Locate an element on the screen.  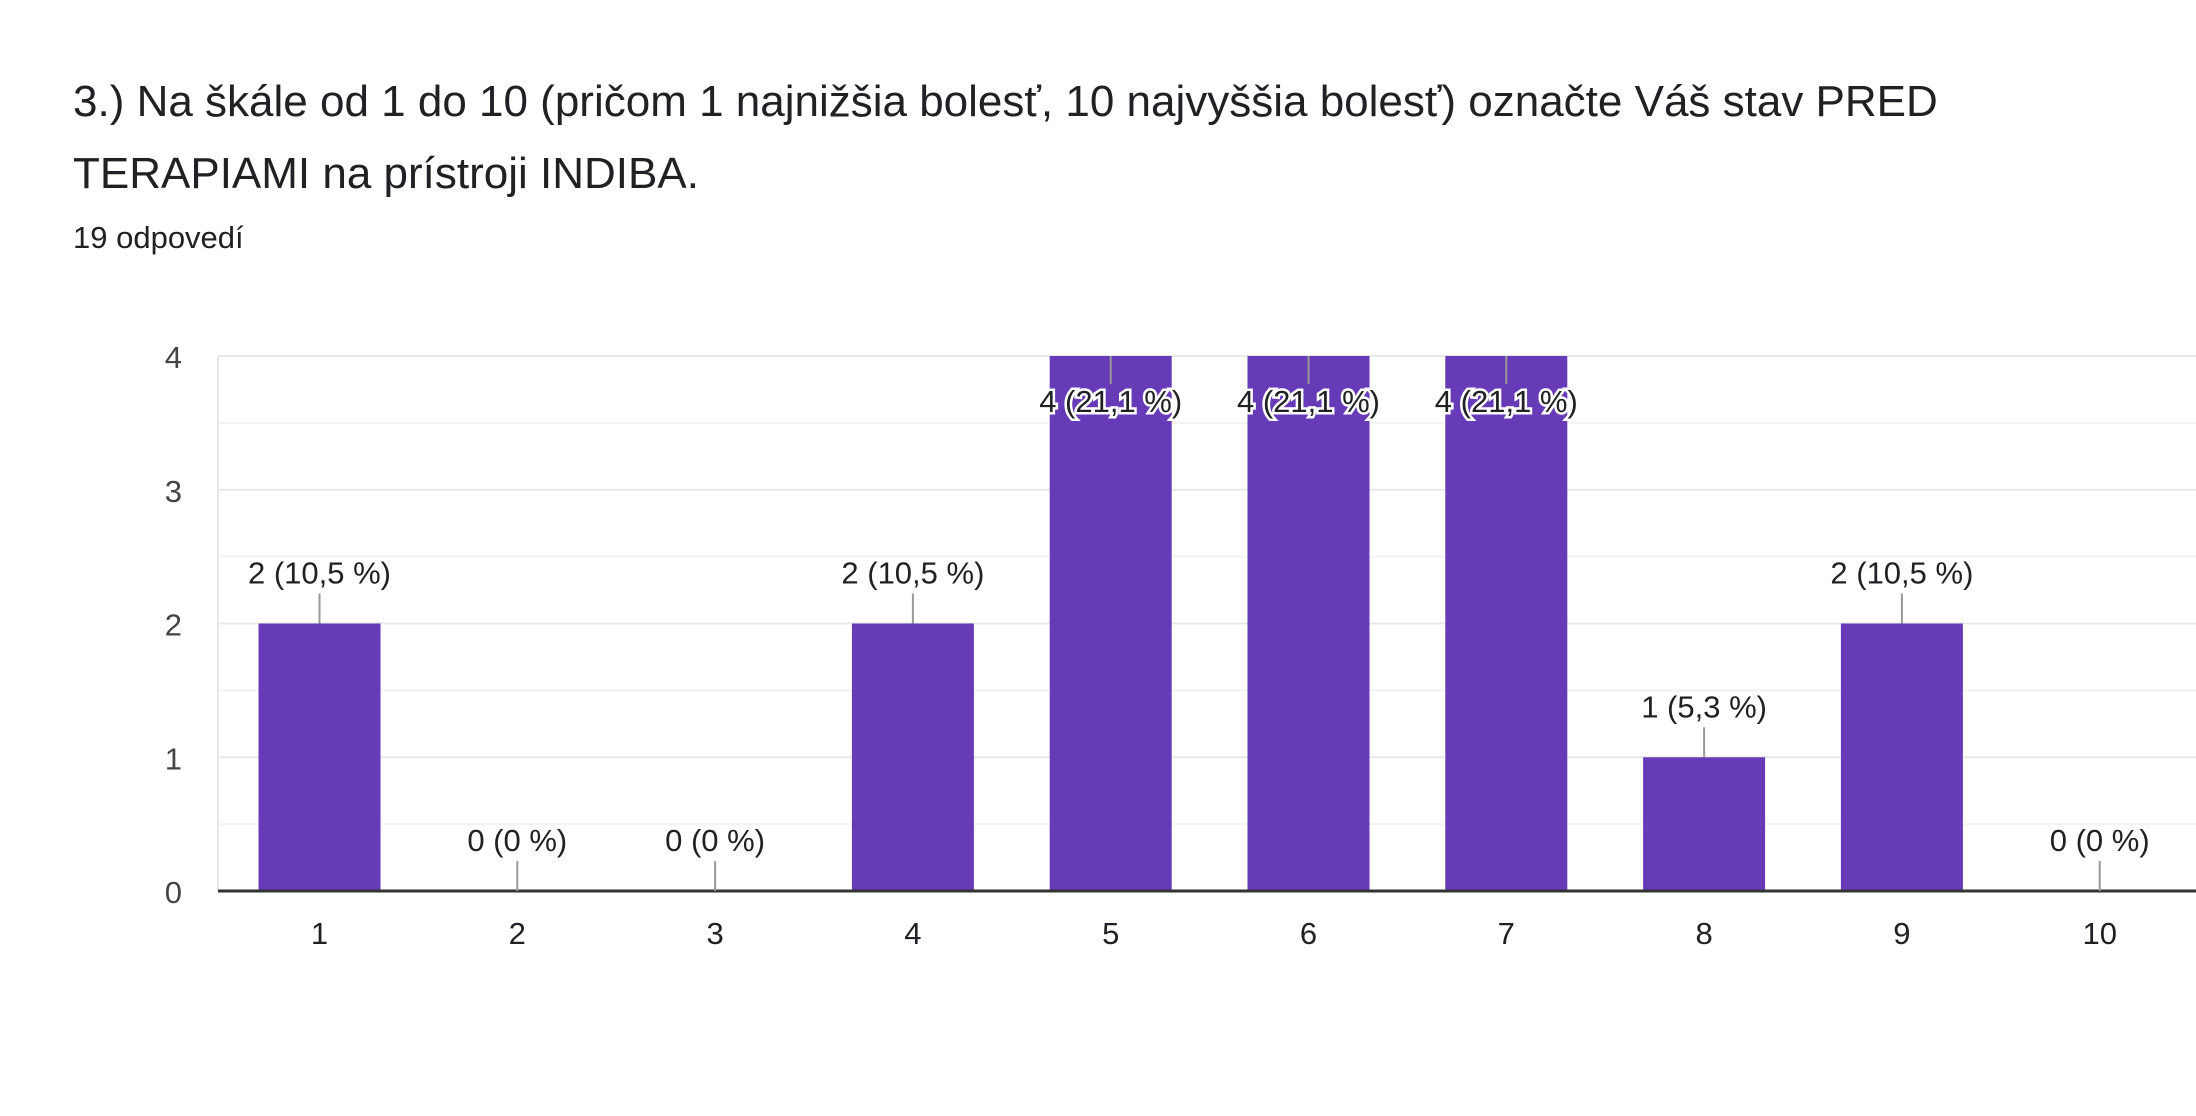
x-tick-label: 1 is located at coordinates (319, 933).